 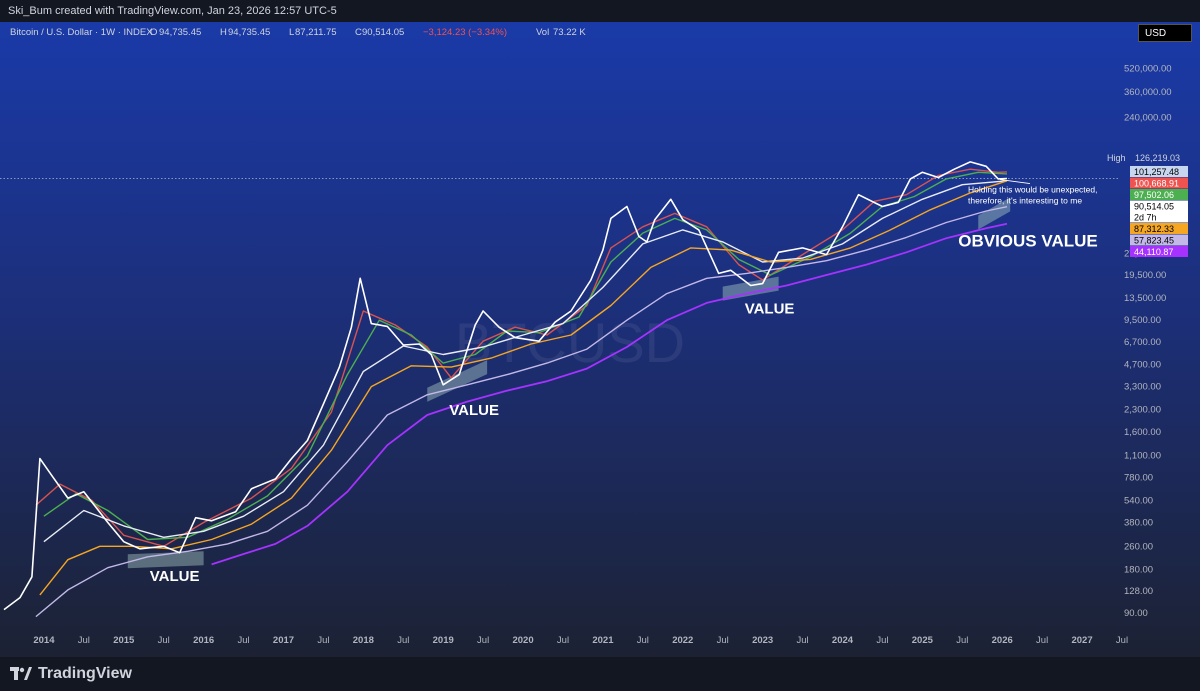 What do you see at coordinates (383, 32) in the screenshot?
I see `close-value: 90,514.05` at bounding box center [383, 32].